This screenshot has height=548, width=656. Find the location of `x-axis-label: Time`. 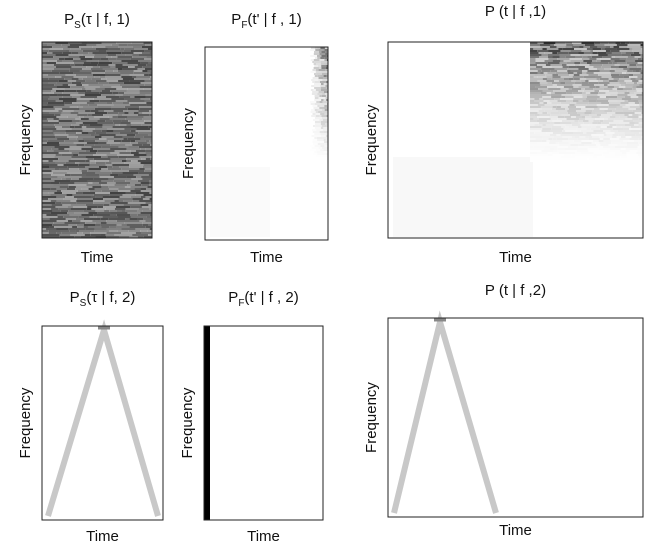

x-axis-label: Time is located at coordinates (102, 536).